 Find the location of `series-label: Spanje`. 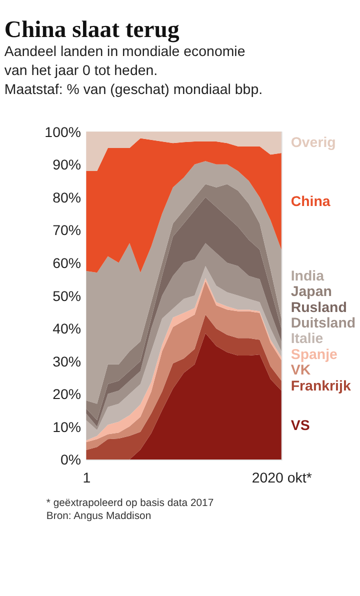

series-label: Spanje is located at coordinates (314, 354).